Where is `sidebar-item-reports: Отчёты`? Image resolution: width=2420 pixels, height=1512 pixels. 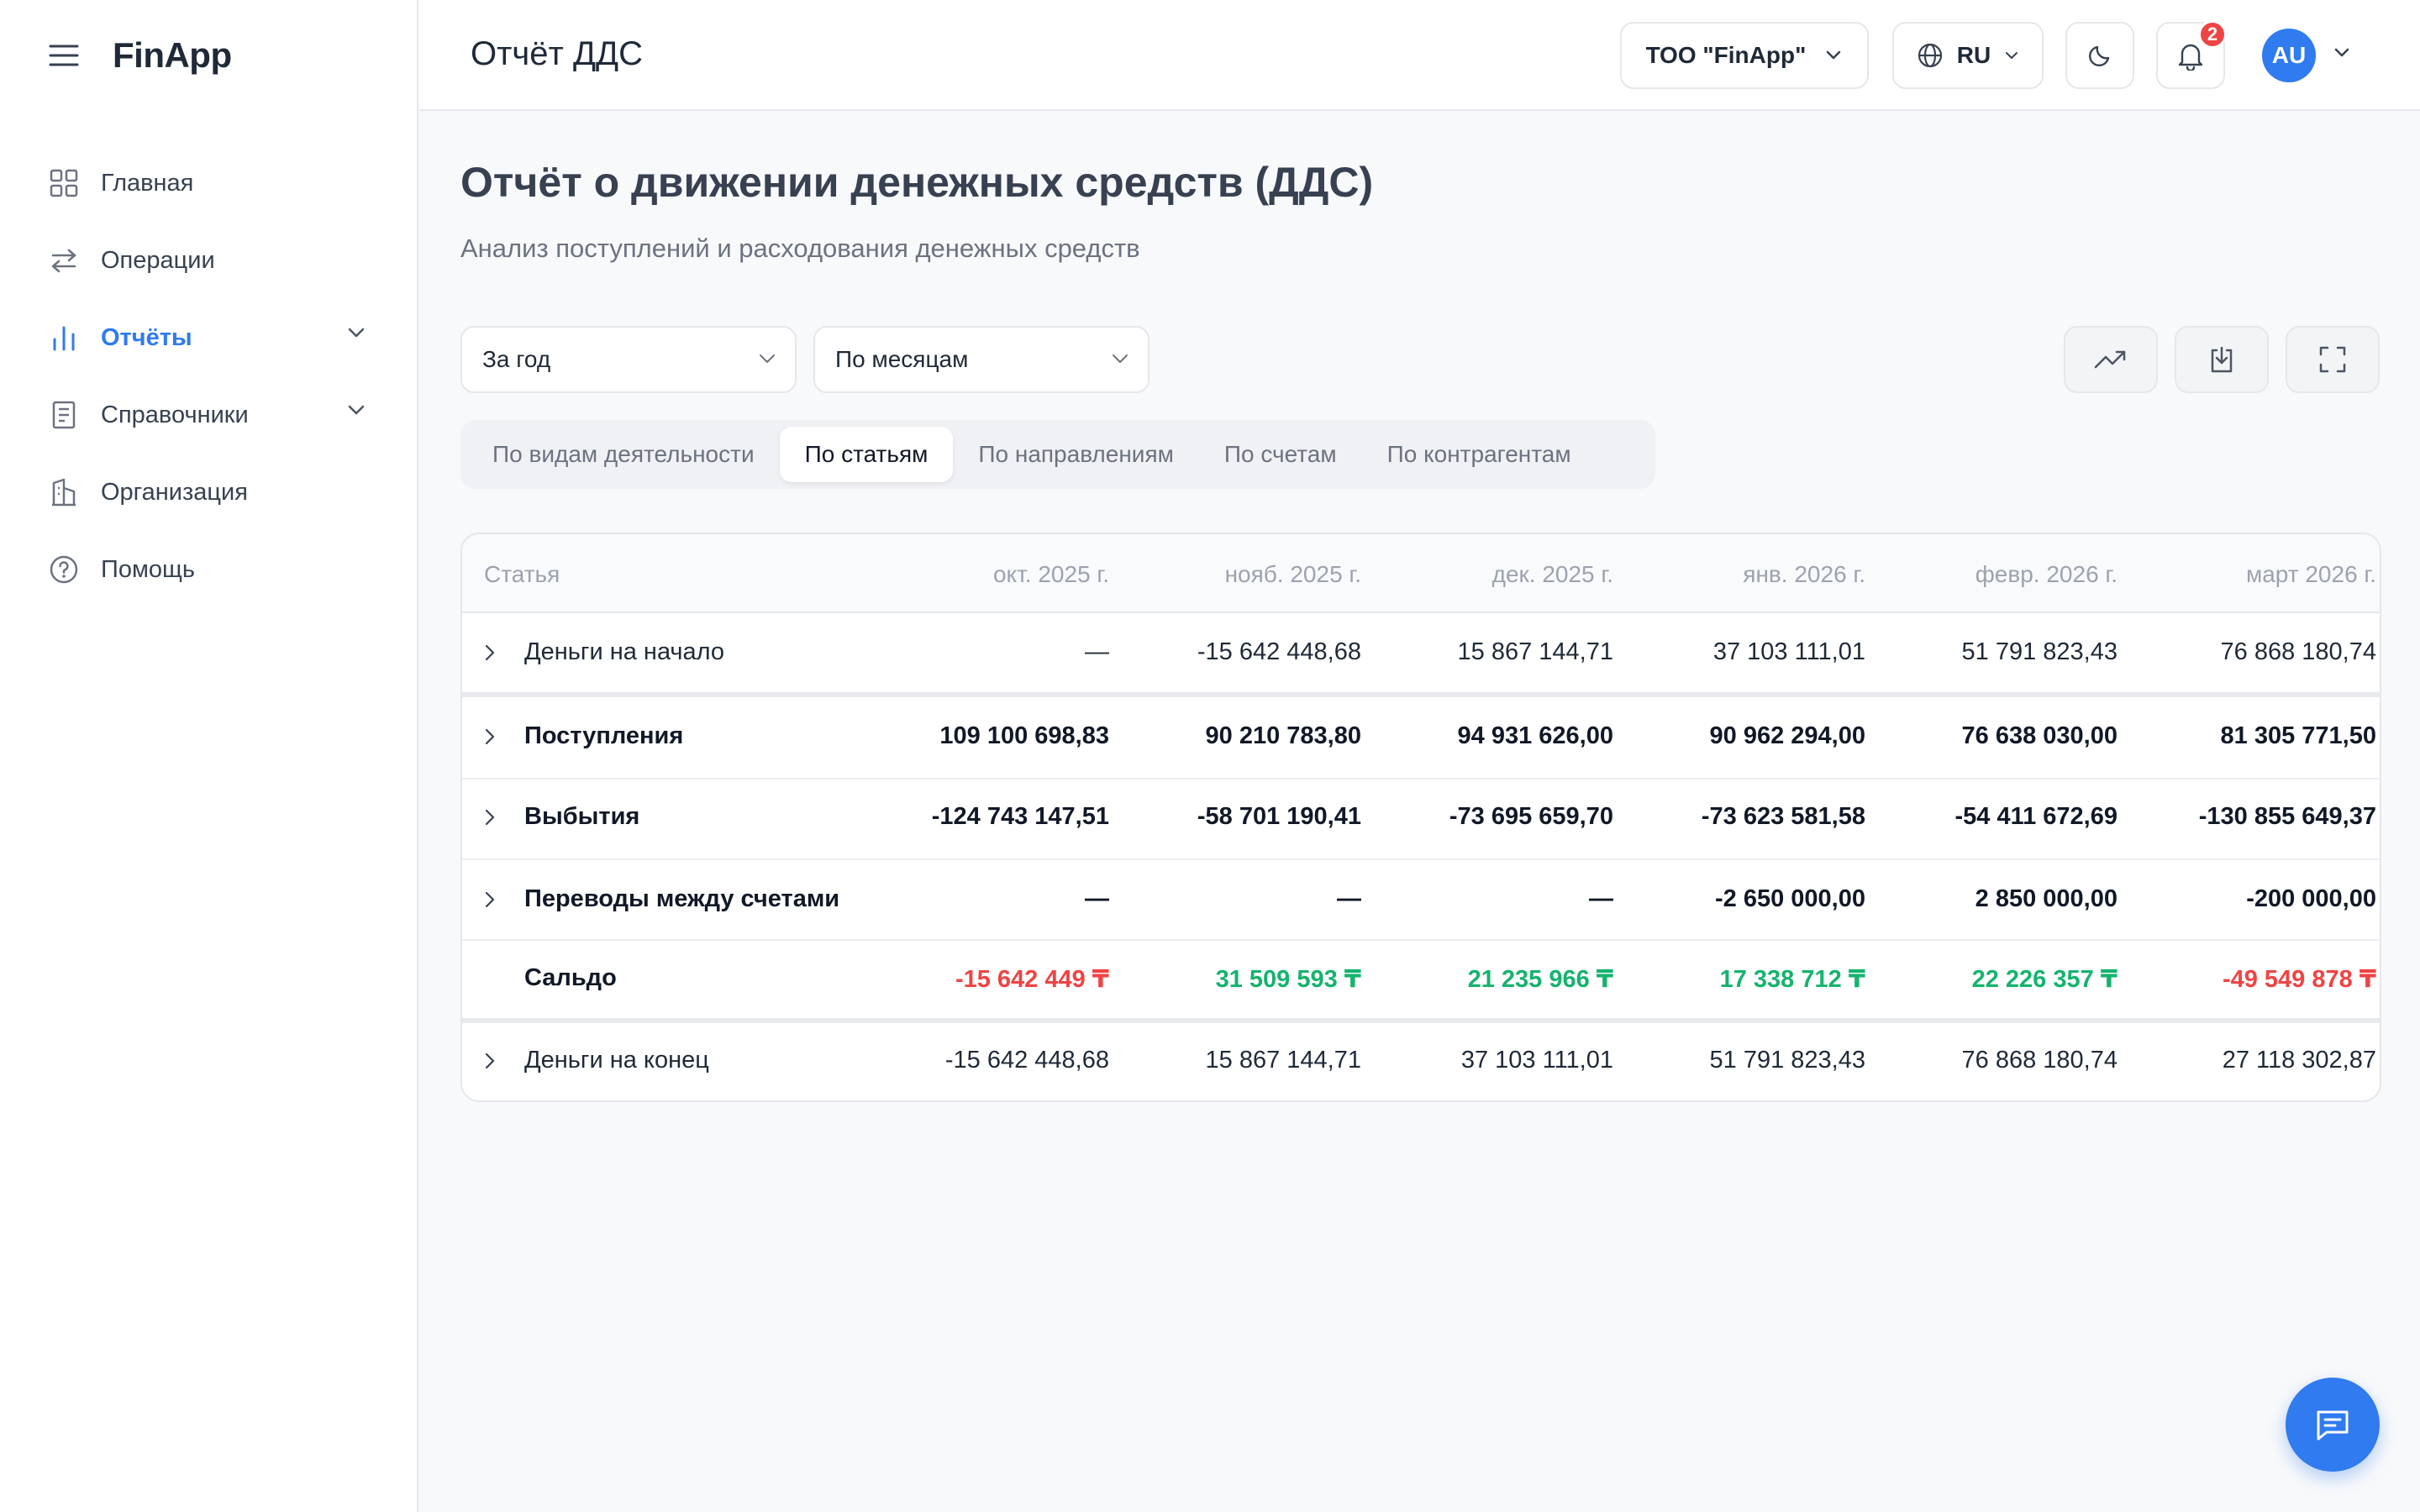
sidebar-item-reports: Отчёты is located at coordinates (210, 337).